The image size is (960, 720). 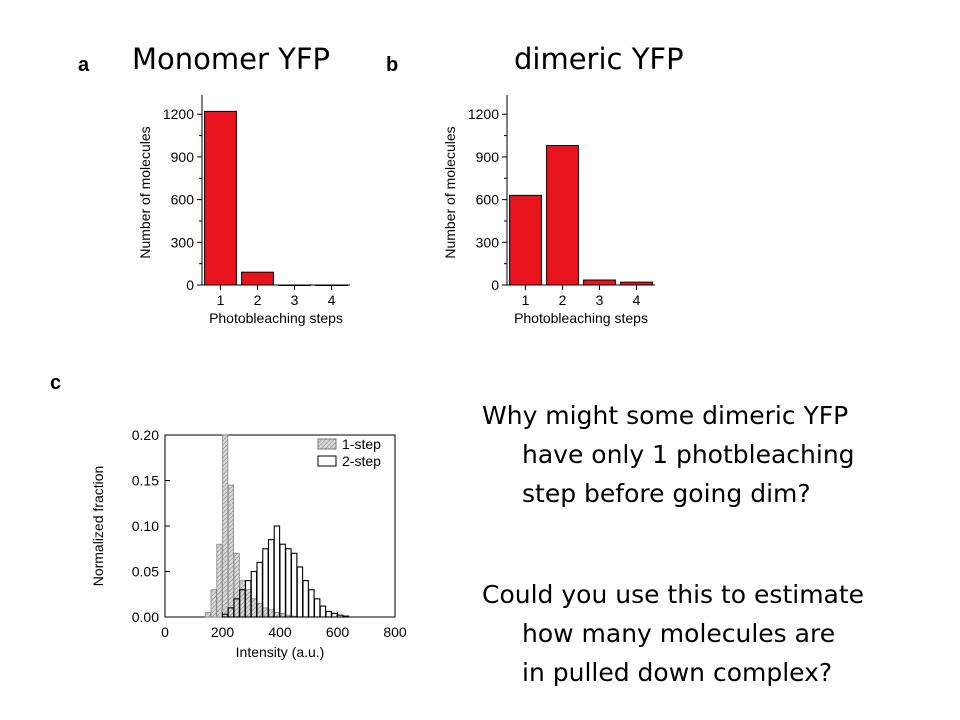 I want to click on y-tick-label: 0.05, so click(x=145, y=572).